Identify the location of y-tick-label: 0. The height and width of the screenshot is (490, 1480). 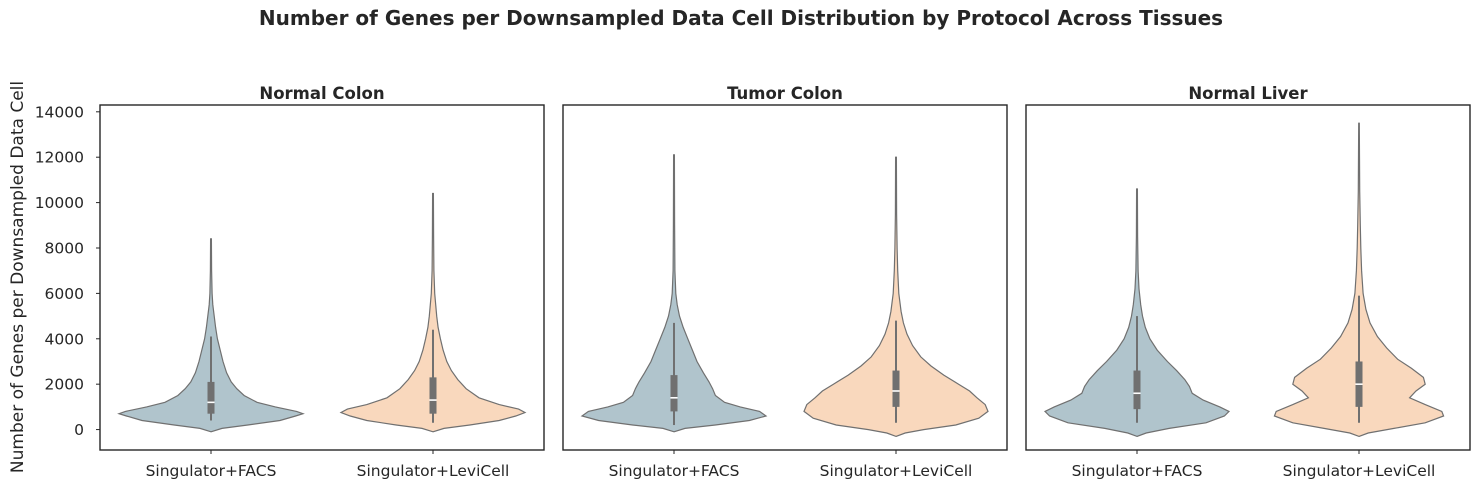
(79, 430).